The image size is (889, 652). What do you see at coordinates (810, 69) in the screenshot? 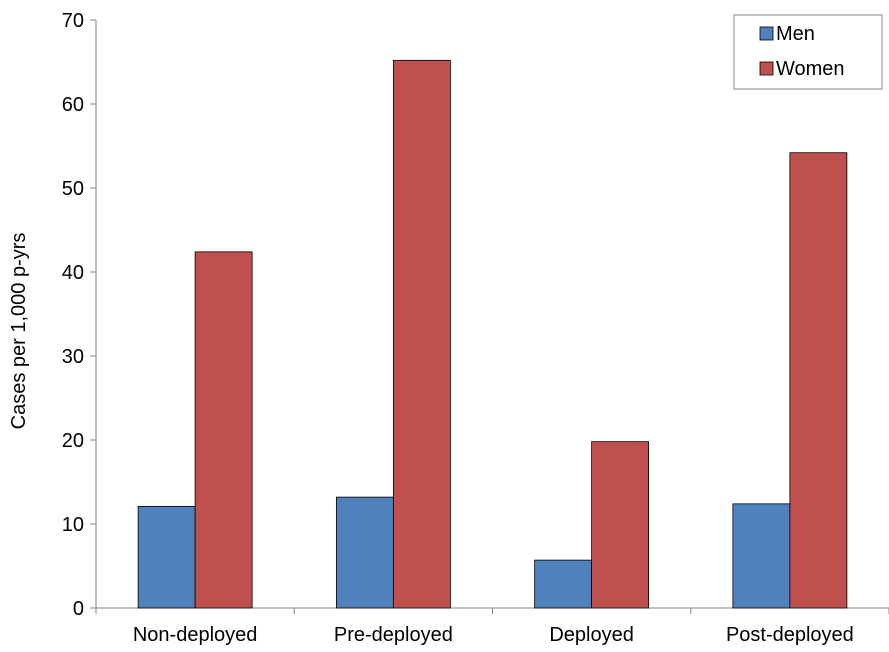
I see `legend-label-women: Women` at bounding box center [810, 69].